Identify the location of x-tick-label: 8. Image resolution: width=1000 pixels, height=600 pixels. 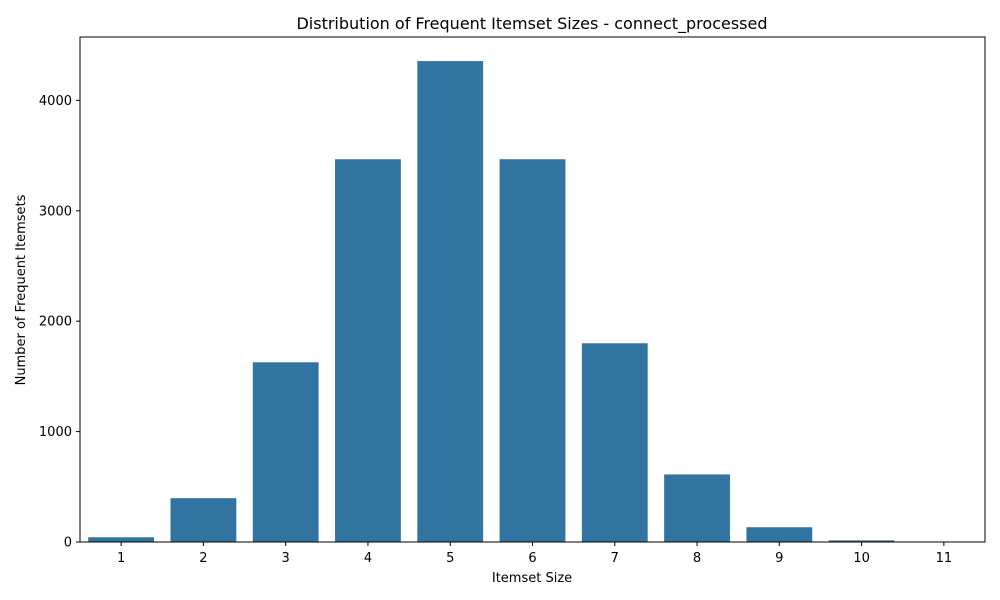
(697, 558).